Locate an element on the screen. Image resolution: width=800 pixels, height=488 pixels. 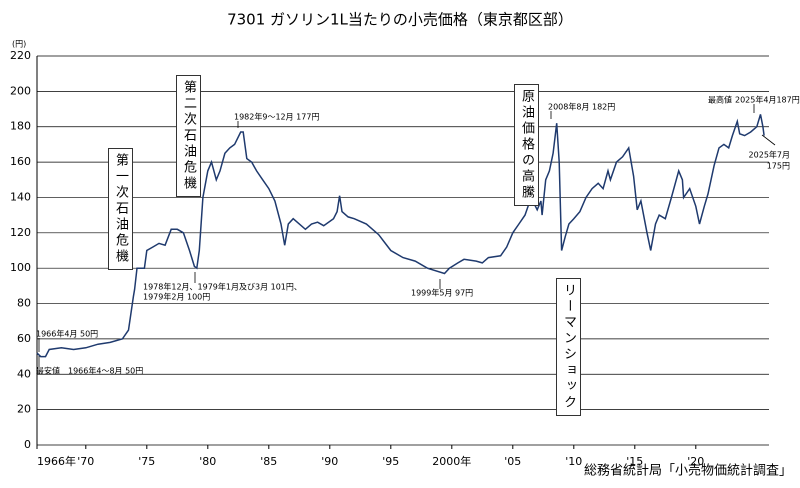
y-tick-label: 80 is located at coordinates (24, 303).